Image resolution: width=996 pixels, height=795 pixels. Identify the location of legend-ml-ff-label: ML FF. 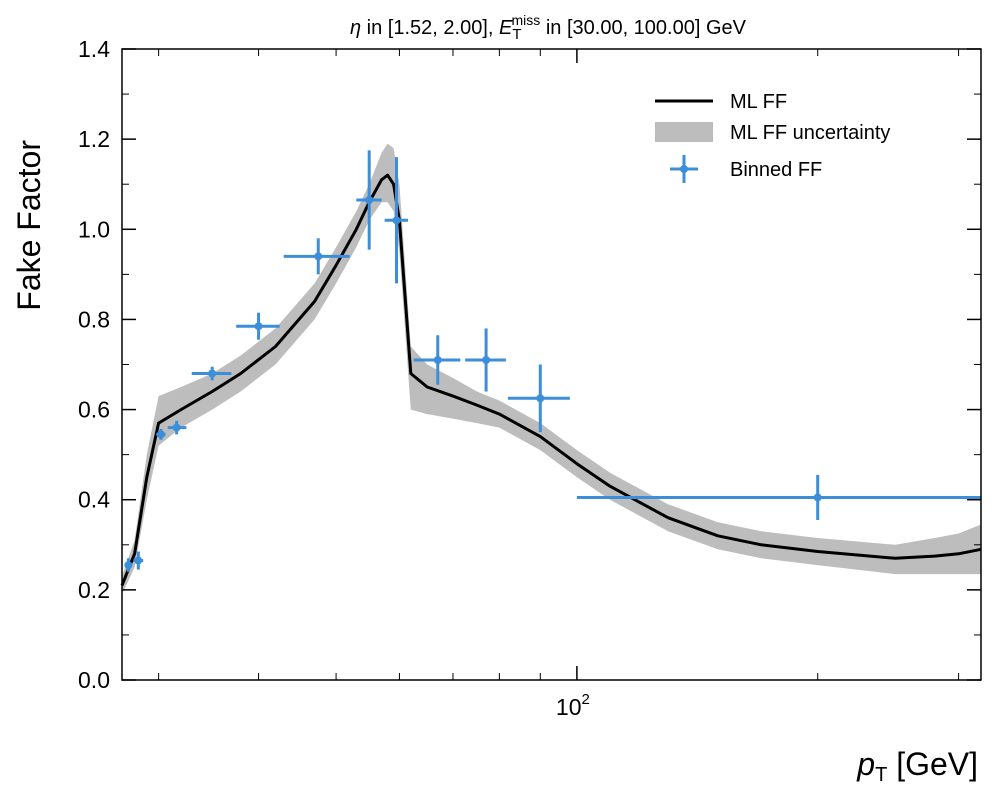
(758, 102).